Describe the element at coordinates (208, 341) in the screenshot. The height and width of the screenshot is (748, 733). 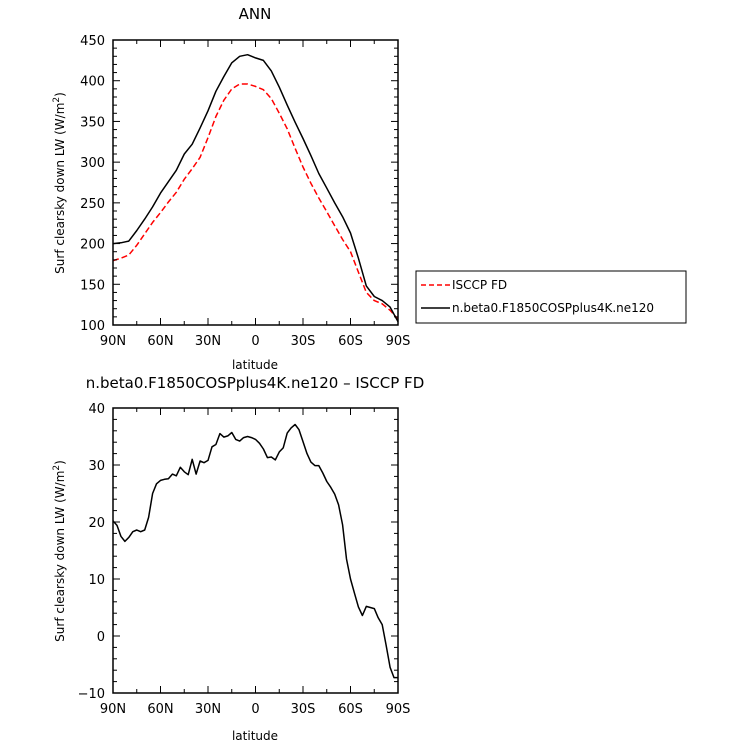
I see `p0-x-tick-label: 30N` at that location.